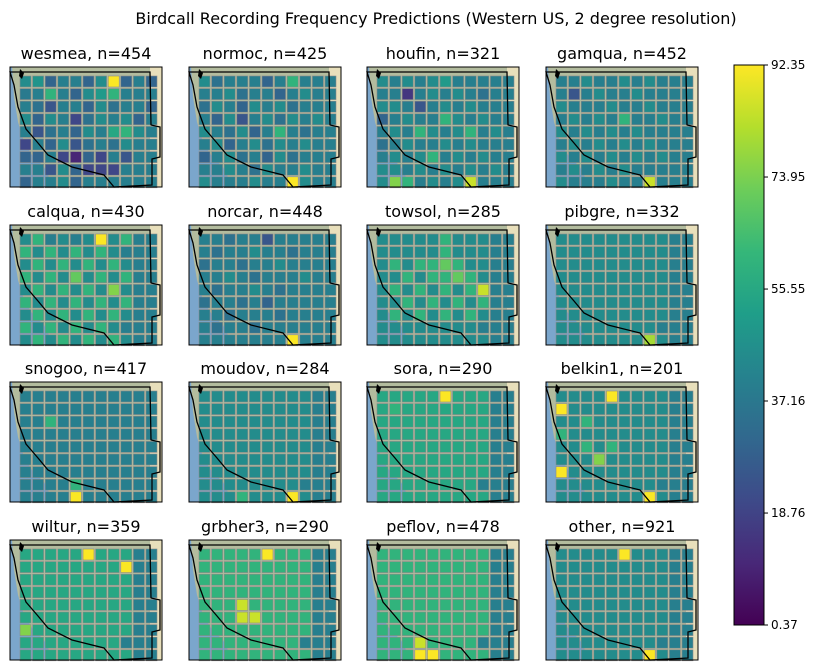  What do you see at coordinates (621, 602) in the screenshot?
I see `border-outline` at bounding box center [621, 602].